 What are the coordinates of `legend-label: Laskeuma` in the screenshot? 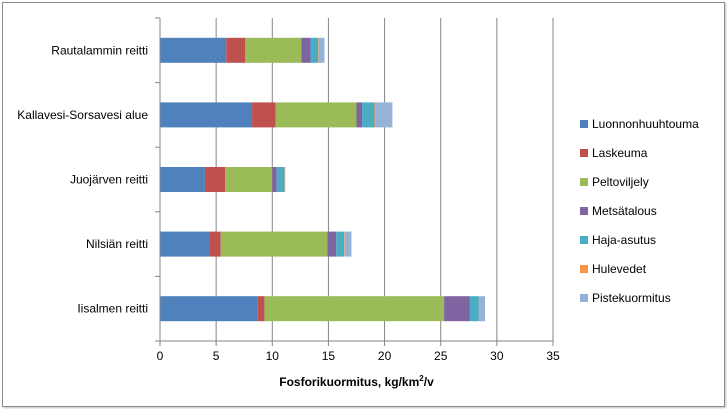 It's located at (620, 153).